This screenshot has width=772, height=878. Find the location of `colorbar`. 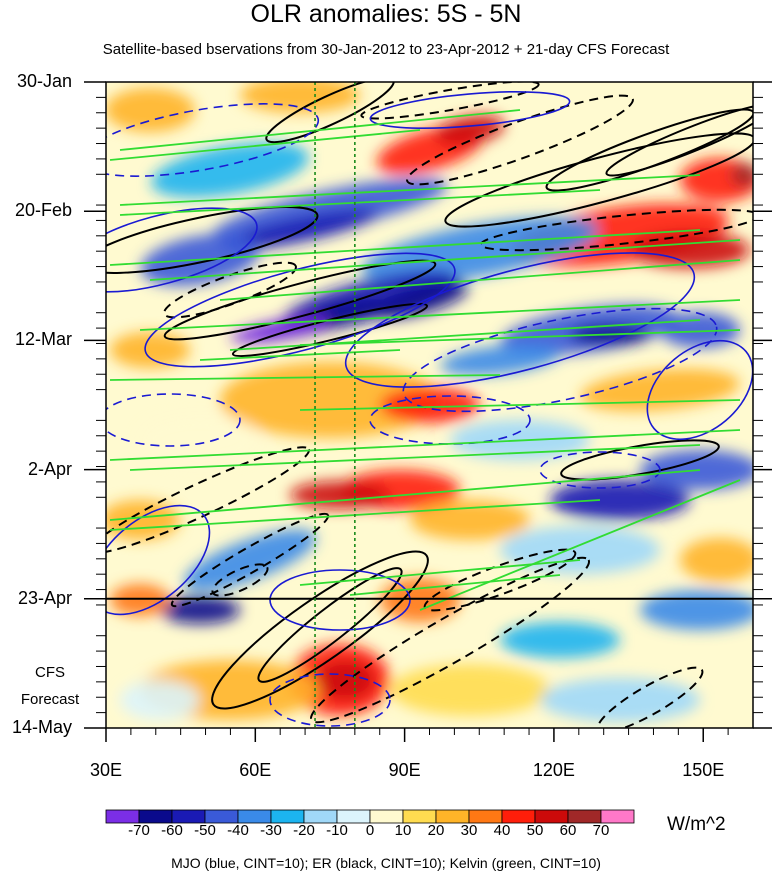

colorbar is located at coordinates (370, 816).